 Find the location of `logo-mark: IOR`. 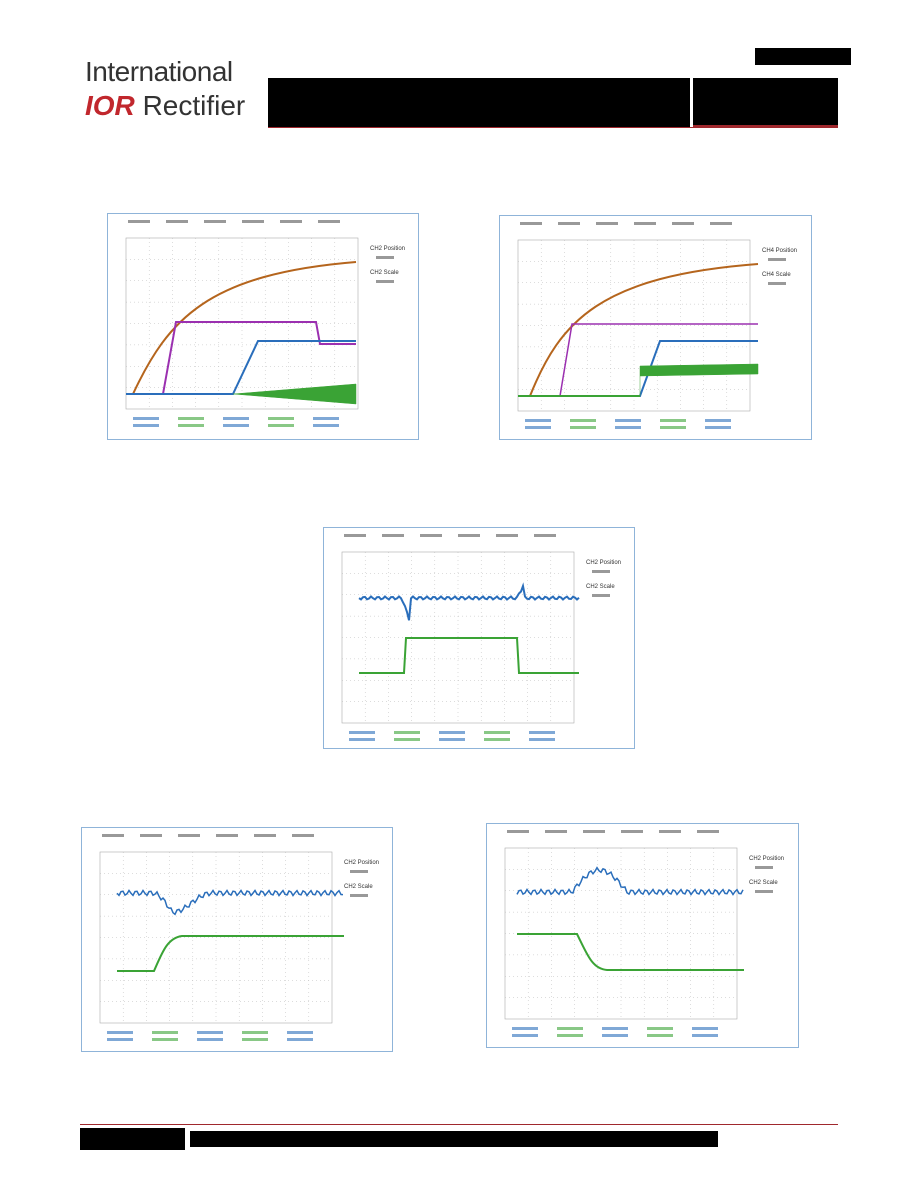

logo-mark: IOR is located at coordinates (110, 105).